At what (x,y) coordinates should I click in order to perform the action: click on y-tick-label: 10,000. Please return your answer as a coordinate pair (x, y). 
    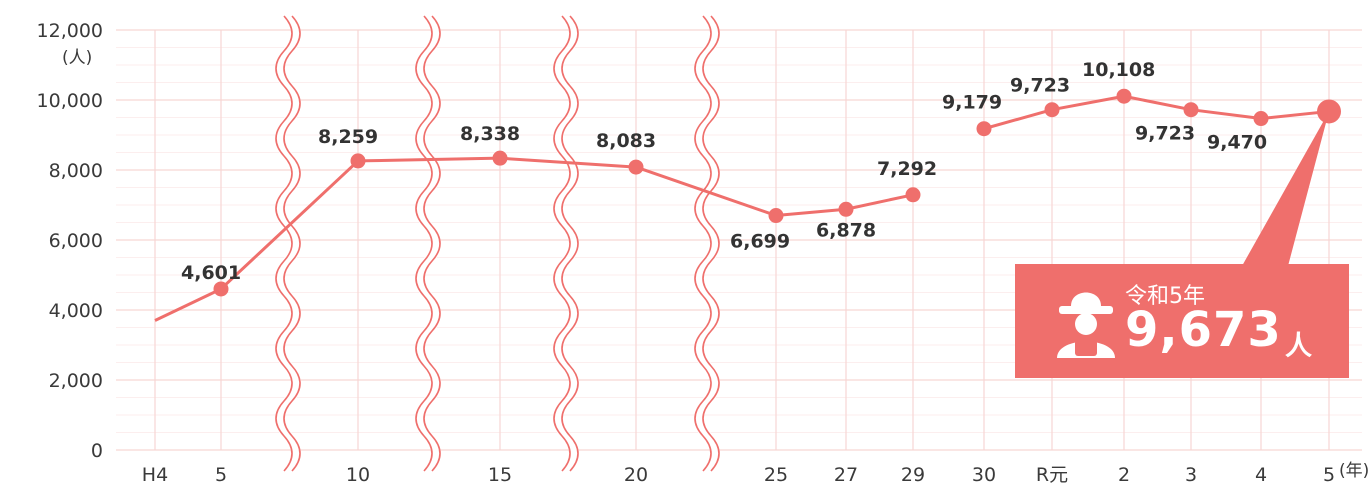
    Looking at the image, I should click on (70, 101).